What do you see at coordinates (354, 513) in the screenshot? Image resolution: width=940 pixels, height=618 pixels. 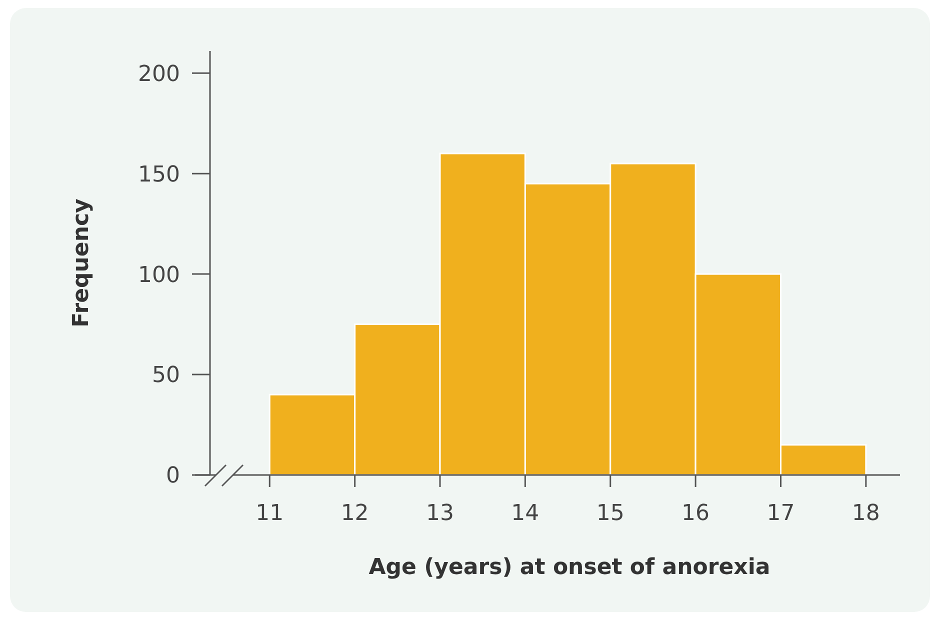 I see `x-tick-label: 12` at bounding box center [354, 513].